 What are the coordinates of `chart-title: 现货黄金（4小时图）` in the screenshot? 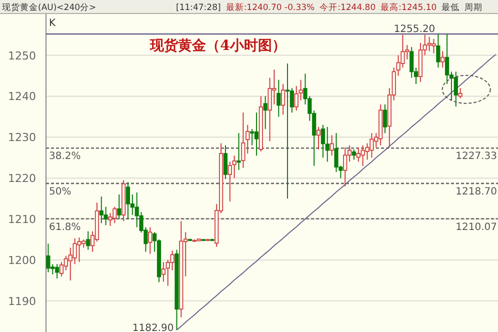 It's located at (217, 46).